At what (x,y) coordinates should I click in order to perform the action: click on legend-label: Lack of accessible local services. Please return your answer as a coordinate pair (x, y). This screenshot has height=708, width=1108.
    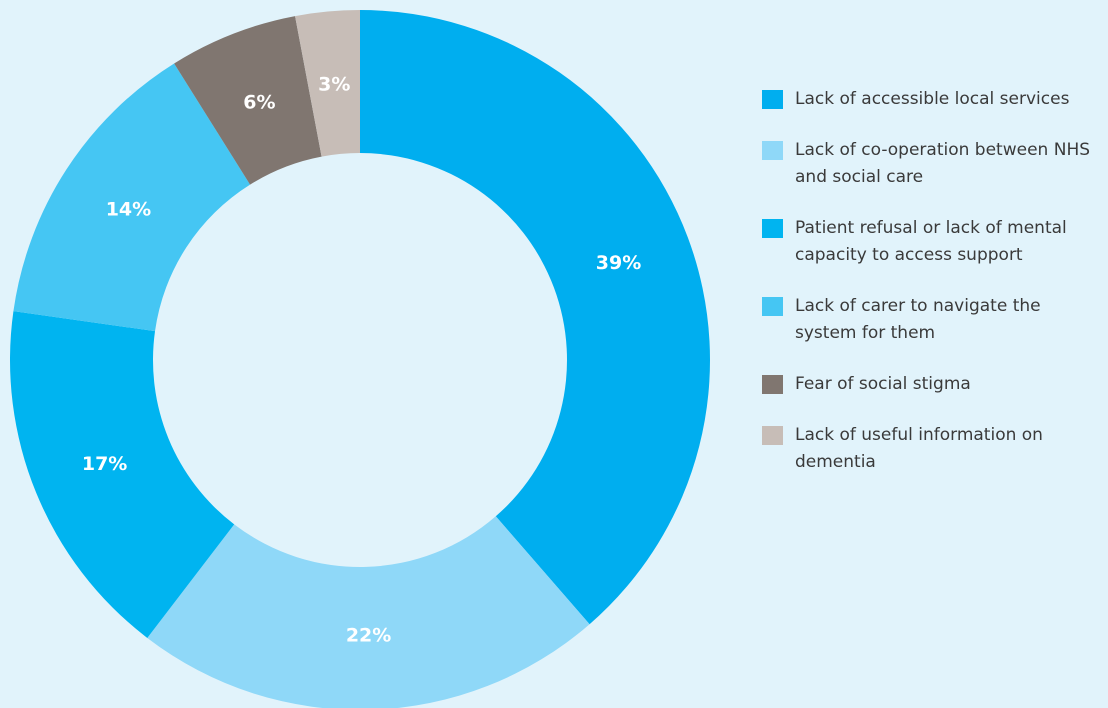
    Looking at the image, I should click on (932, 99).